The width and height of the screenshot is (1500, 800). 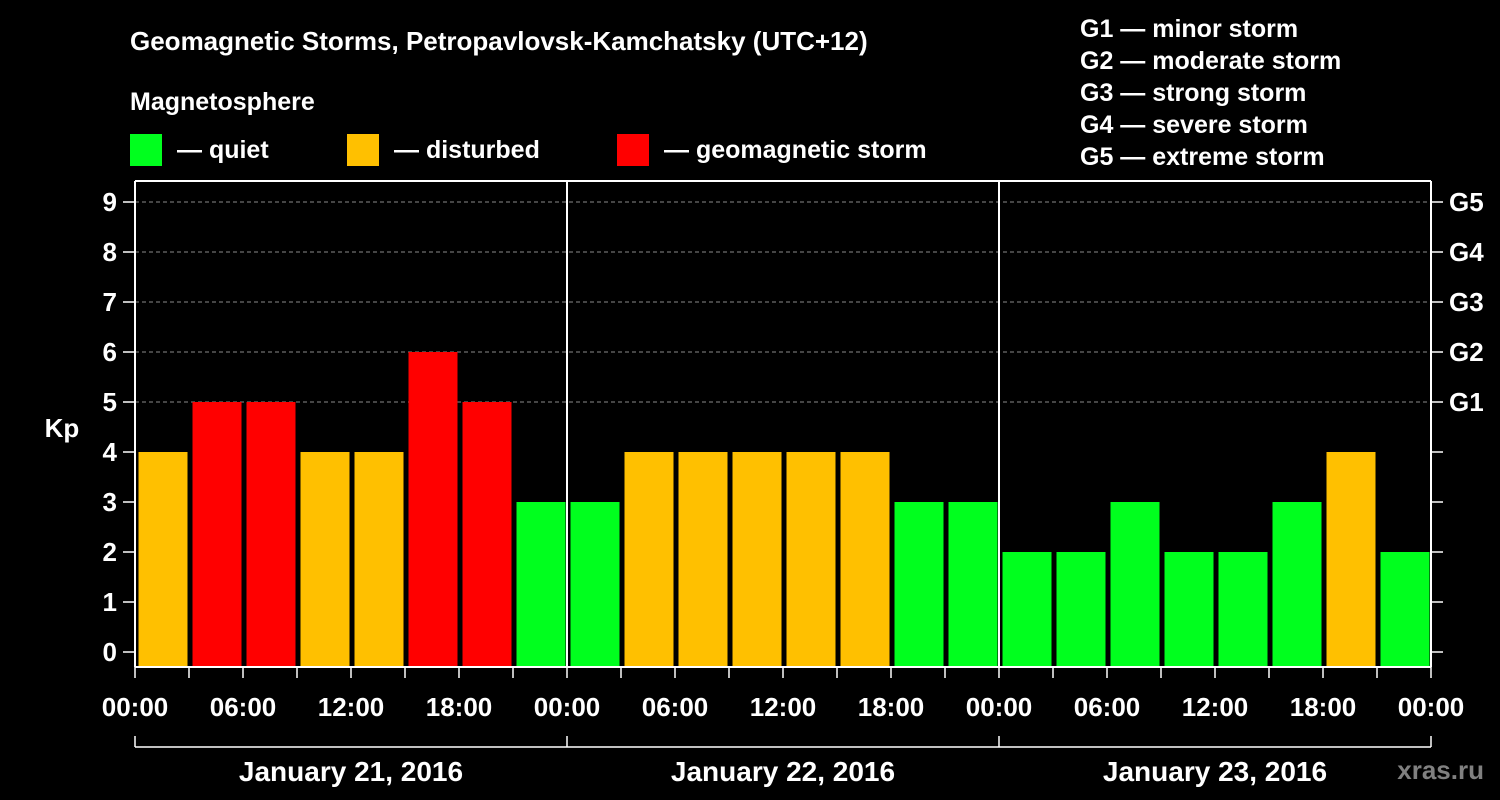 I want to click on x-tick-label-12: 00:00, so click(x=1431, y=707).